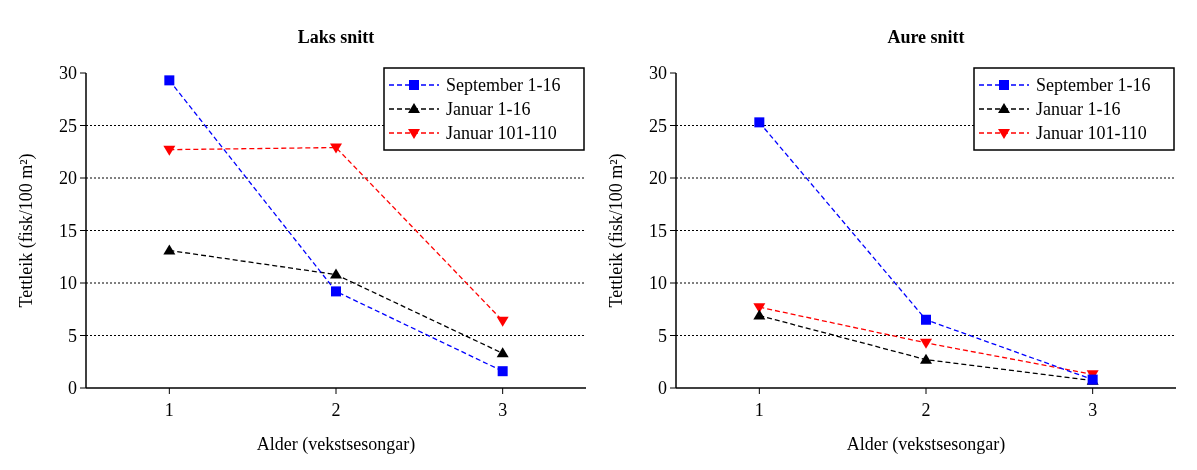 The image size is (1197, 470). Describe the element at coordinates (926, 37) in the screenshot. I see `chart-title: Aure snitt` at that location.